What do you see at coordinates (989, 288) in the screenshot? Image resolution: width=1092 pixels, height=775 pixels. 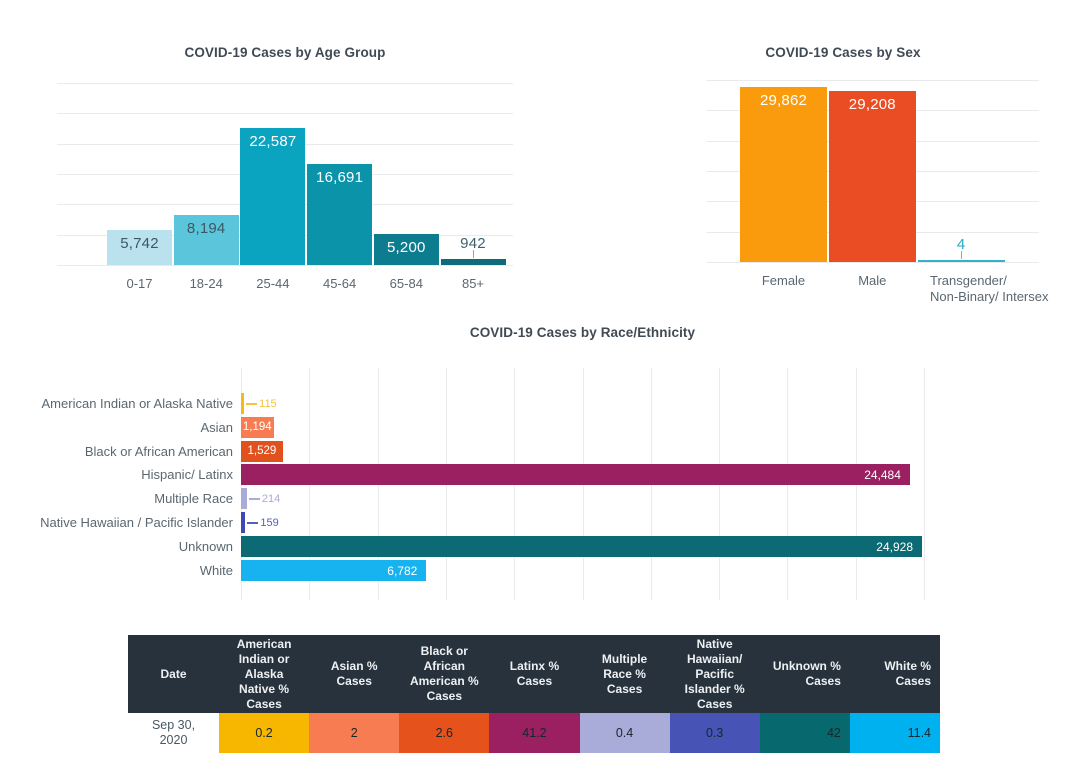 I see `category-label-transgender-non-binary-intersex: Transgender/Non-Binary/ Intersex` at bounding box center [989, 288].